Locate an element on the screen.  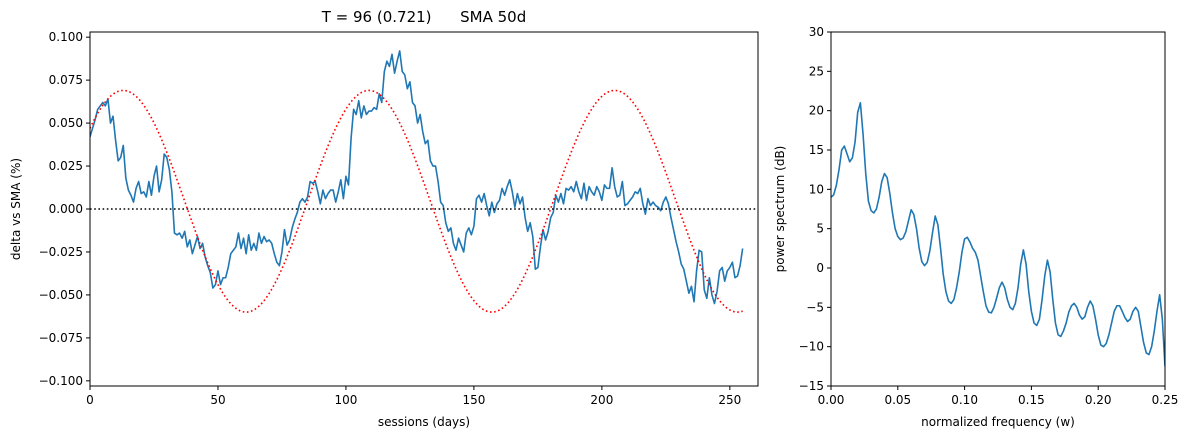
delta-x-tick-label: 100 is located at coordinates (345, 400).